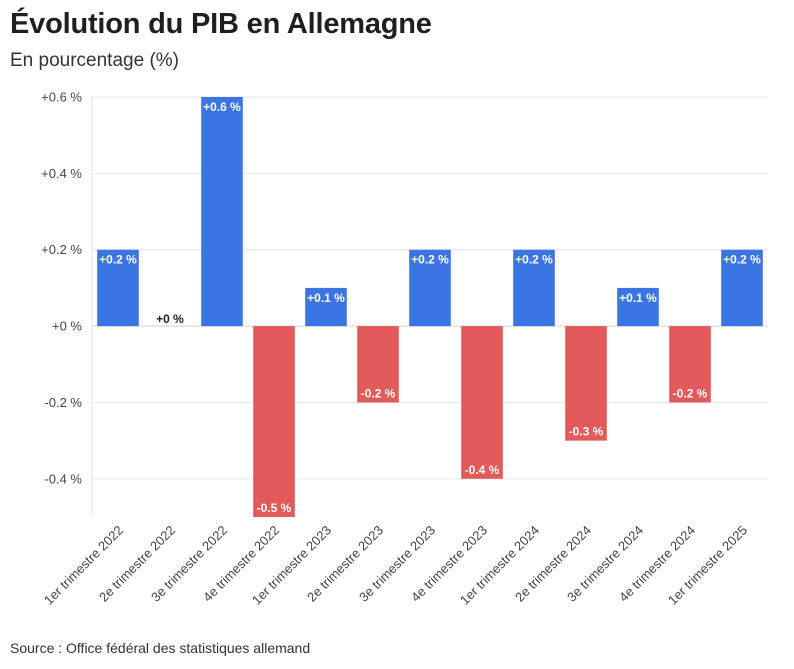 Image resolution: width=794 pixels, height=669 pixels. What do you see at coordinates (222, 107) in the screenshot?
I see `data-label: +0.6 %` at bounding box center [222, 107].